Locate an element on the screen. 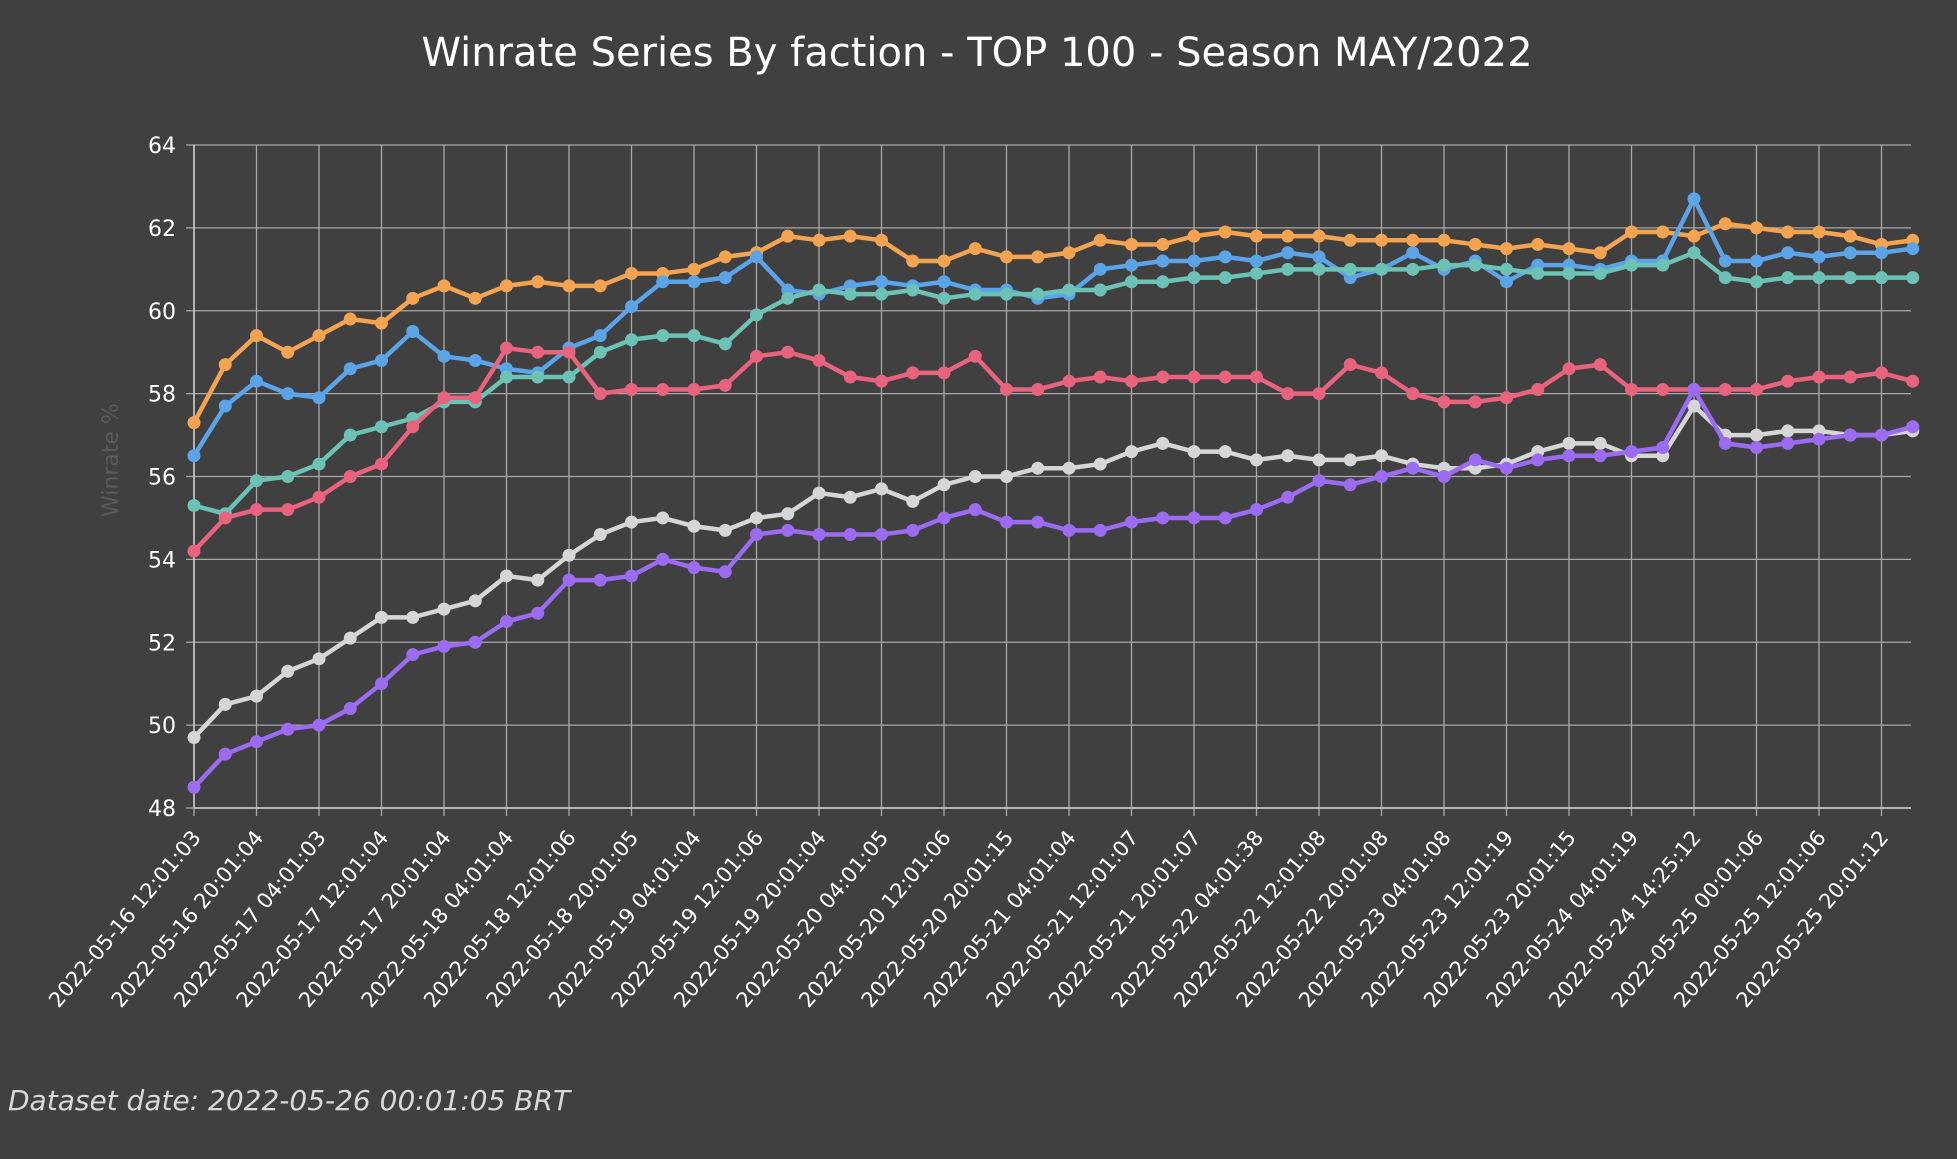  y-tick-label: 48 is located at coordinates (162, 809).